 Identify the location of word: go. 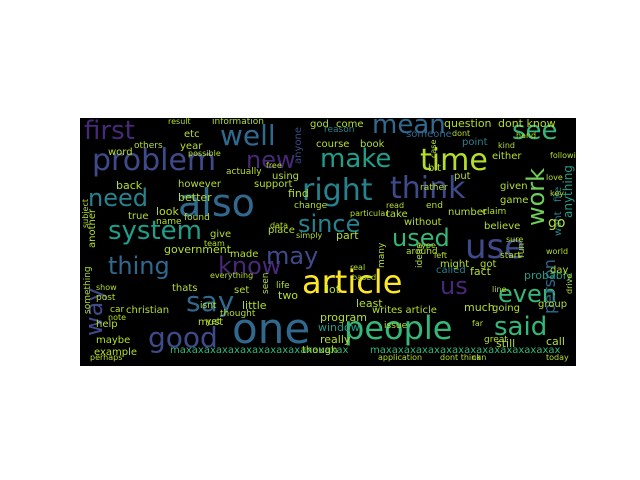
(557, 223).